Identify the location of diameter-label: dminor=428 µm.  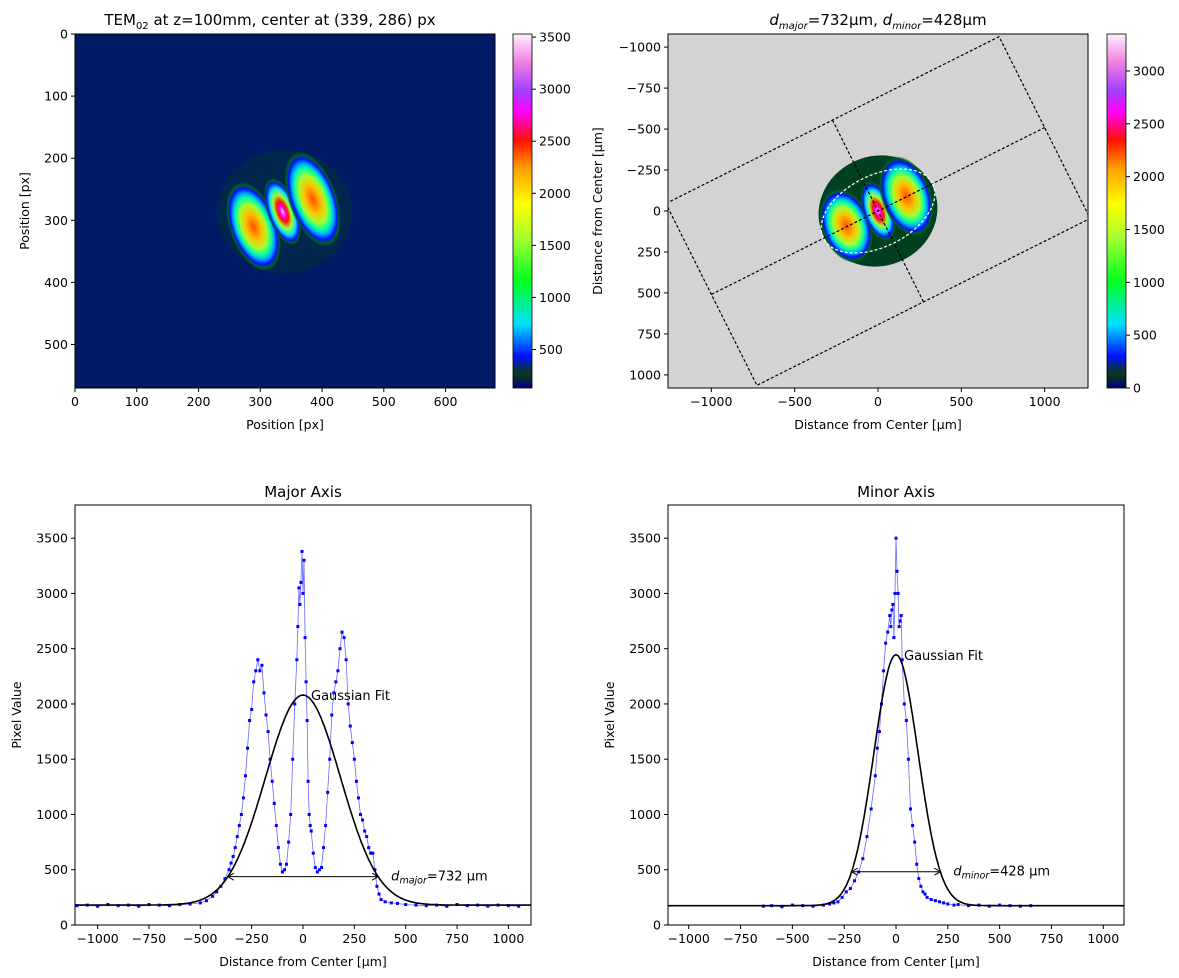
(1001, 873).